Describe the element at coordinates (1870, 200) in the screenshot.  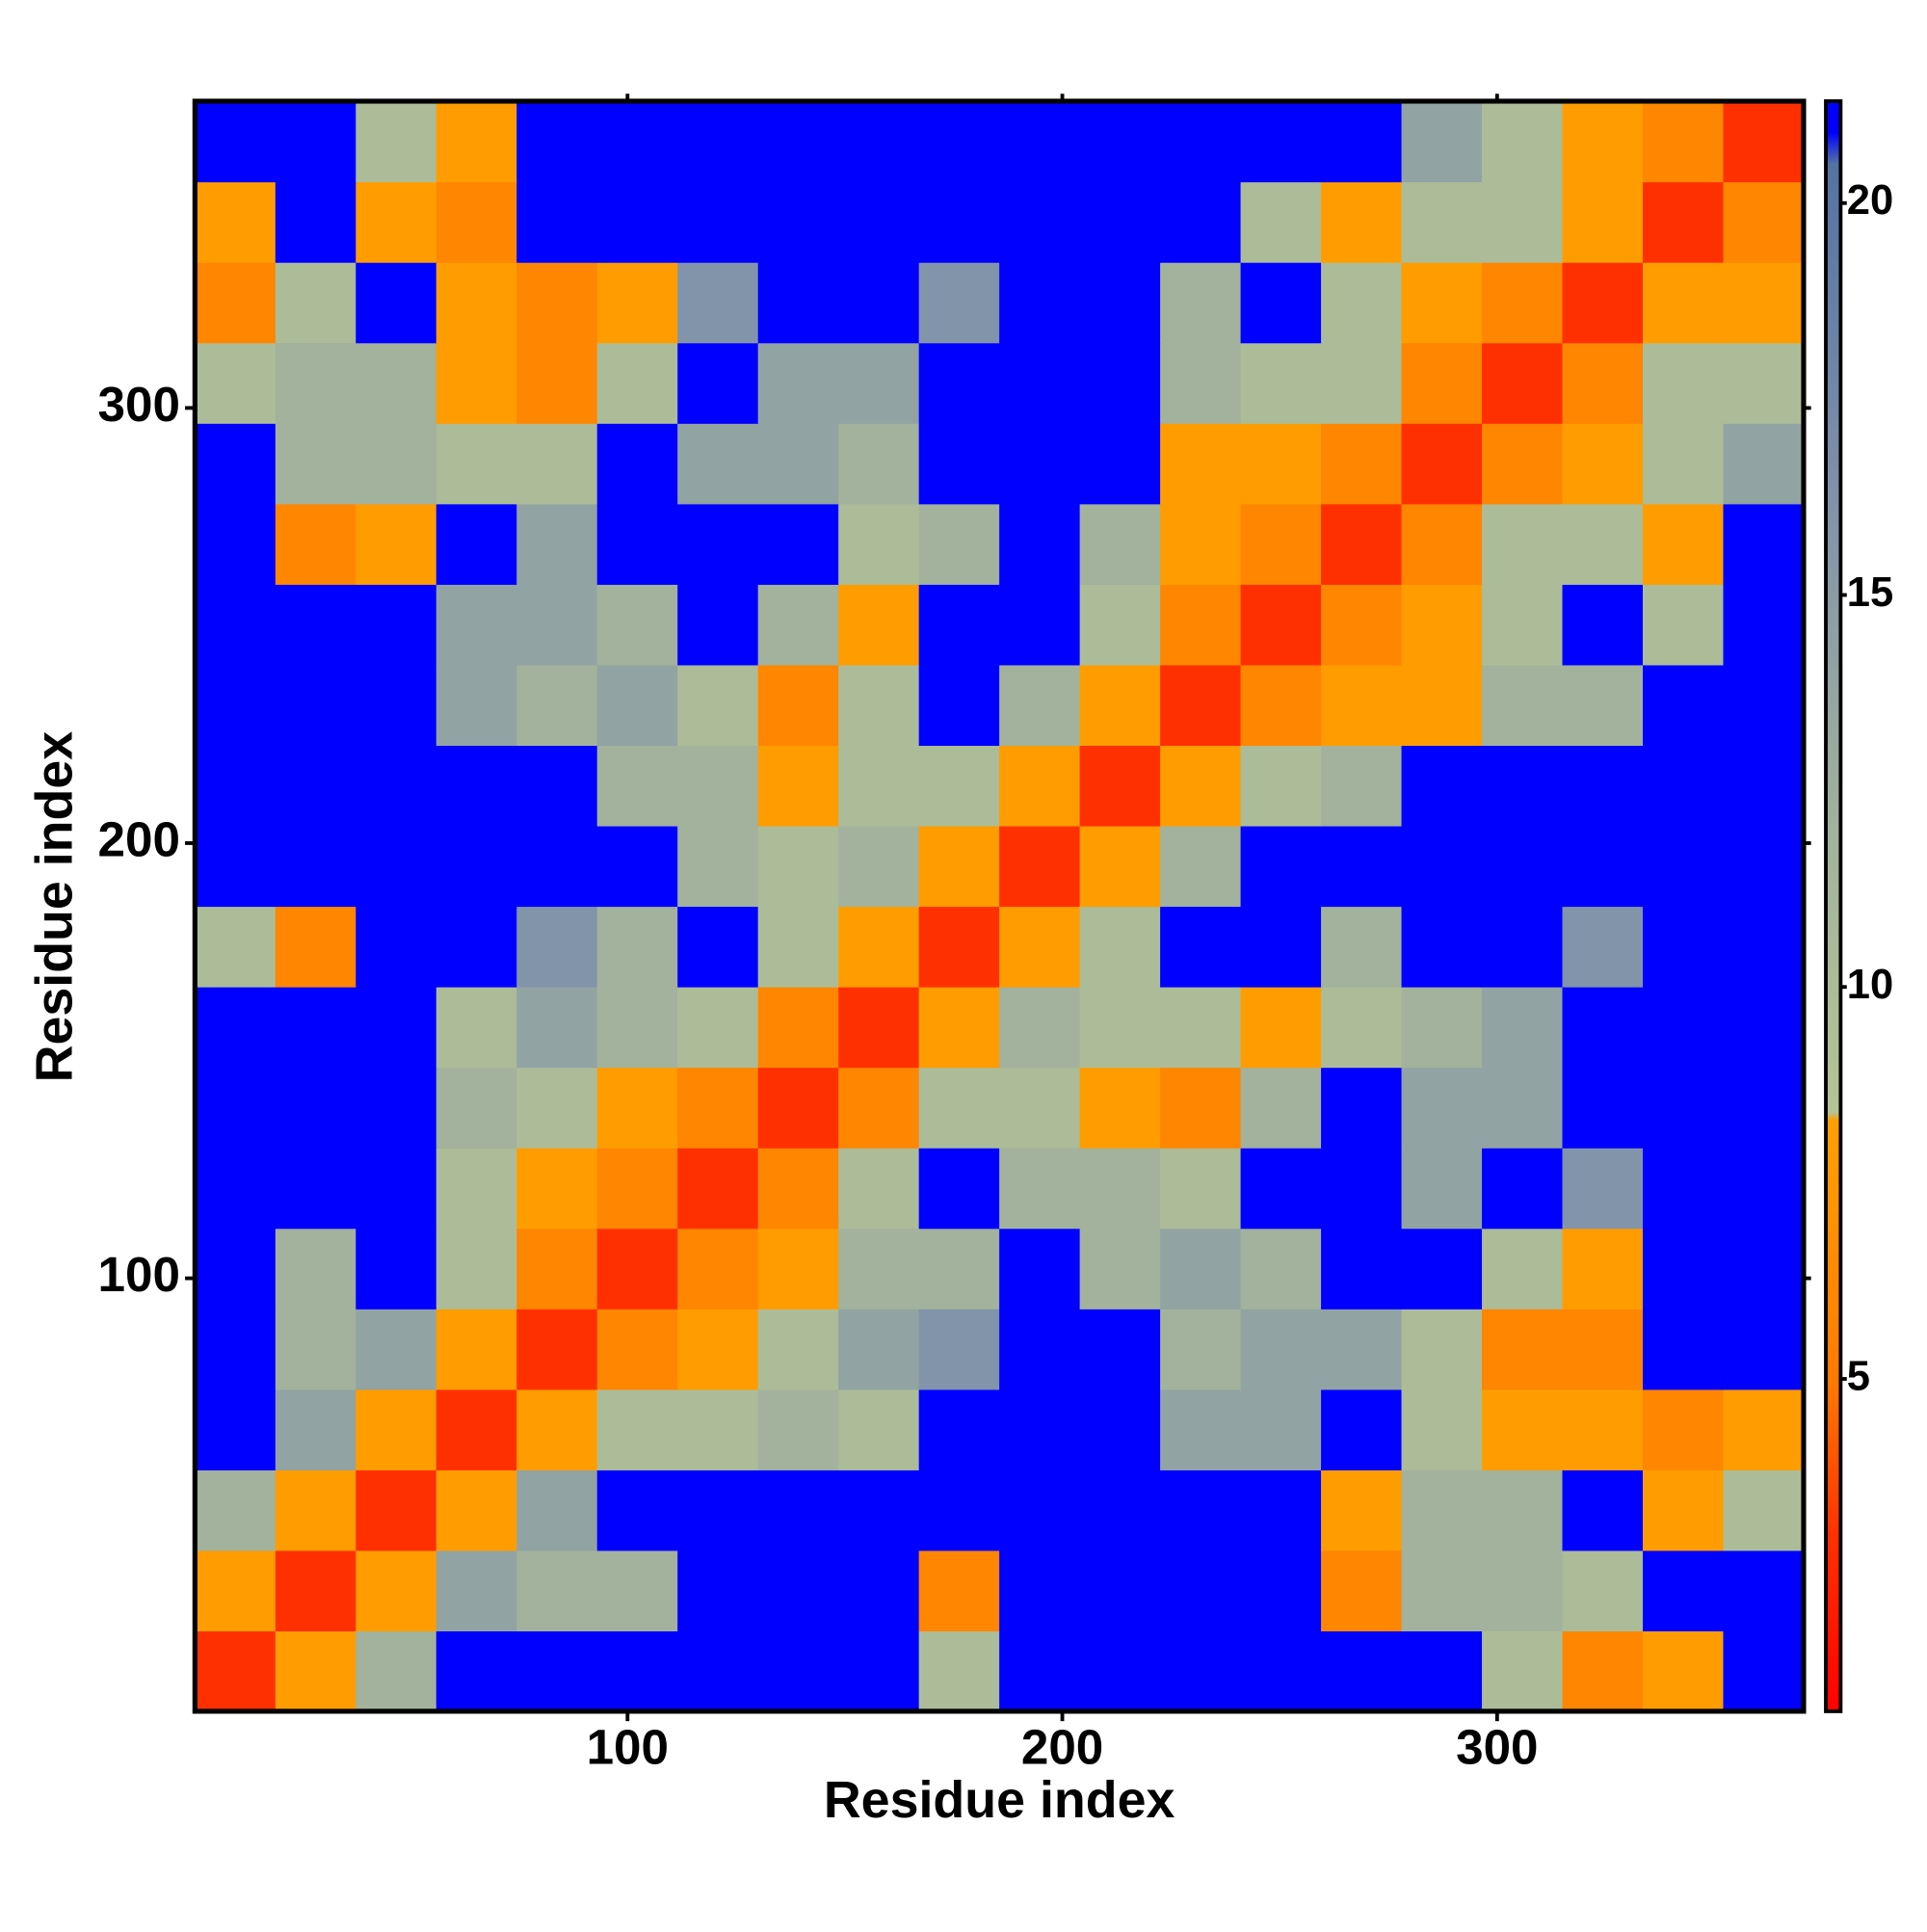
I see `colorbar-tick-label: 20` at that location.